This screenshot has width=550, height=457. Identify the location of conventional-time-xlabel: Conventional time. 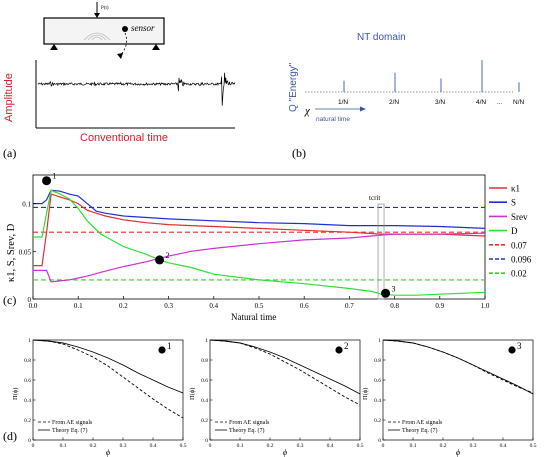
(124, 138).